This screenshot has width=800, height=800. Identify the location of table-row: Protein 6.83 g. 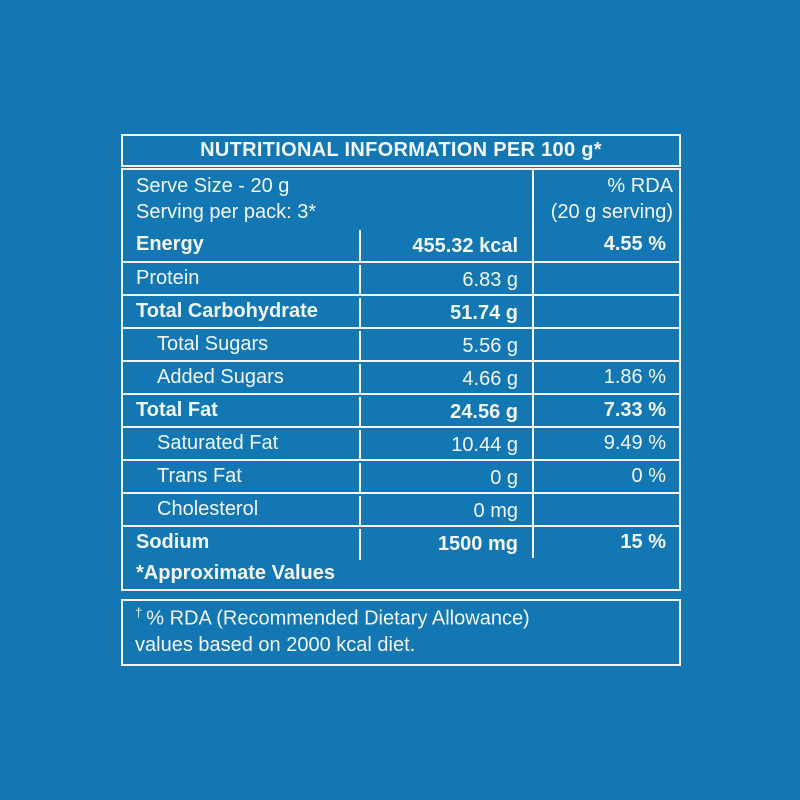
(401, 278).